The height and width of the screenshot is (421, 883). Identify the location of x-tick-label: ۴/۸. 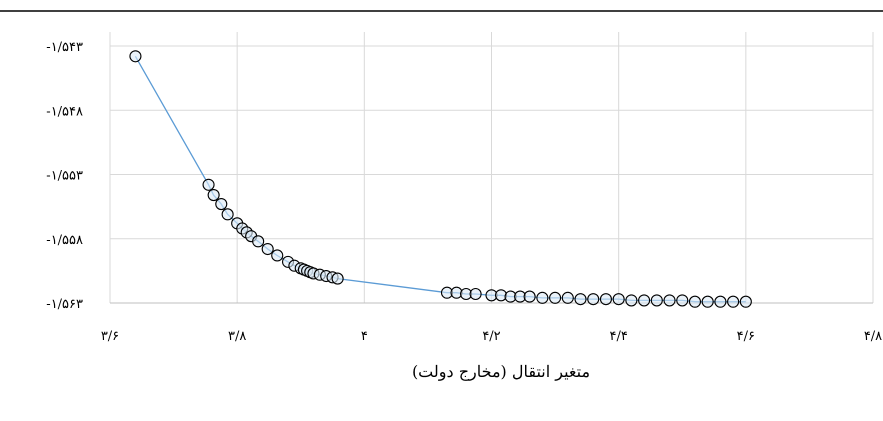
(873, 336).